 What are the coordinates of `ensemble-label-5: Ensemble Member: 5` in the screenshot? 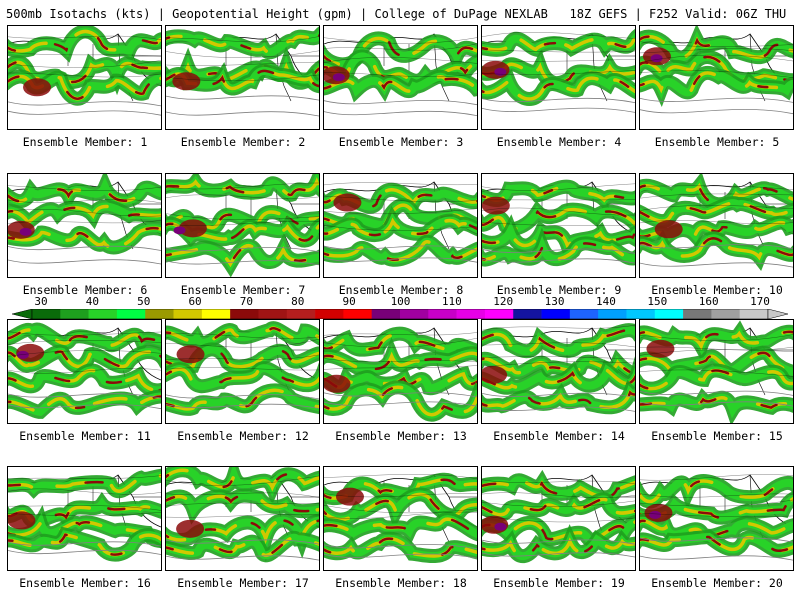 It's located at (717, 142).